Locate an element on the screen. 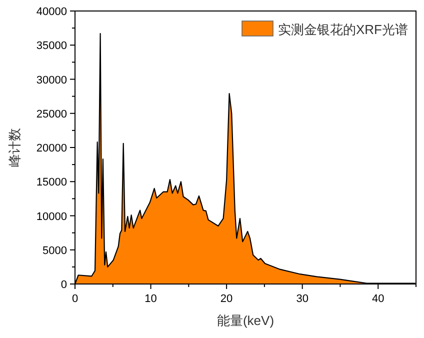 This screenshot has width=424, height=338. x-tick-label: 0 is located at coordinates (75, 299).